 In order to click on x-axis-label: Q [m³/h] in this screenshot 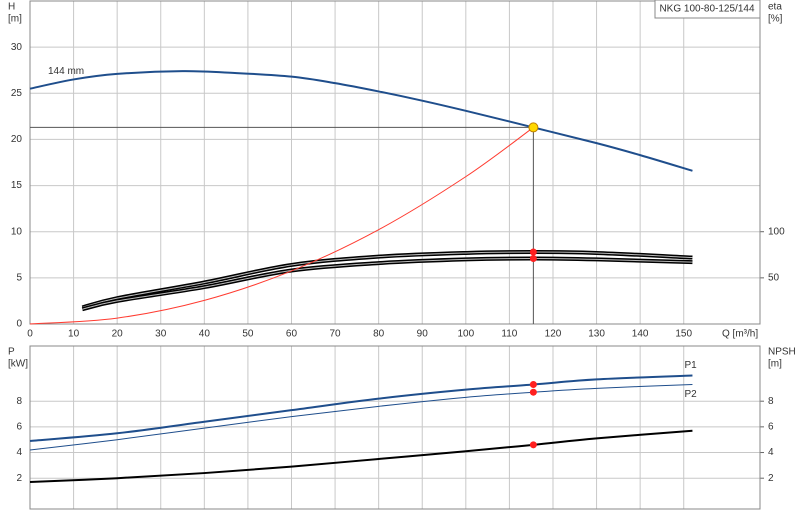, I will do `click(740, 334)`.